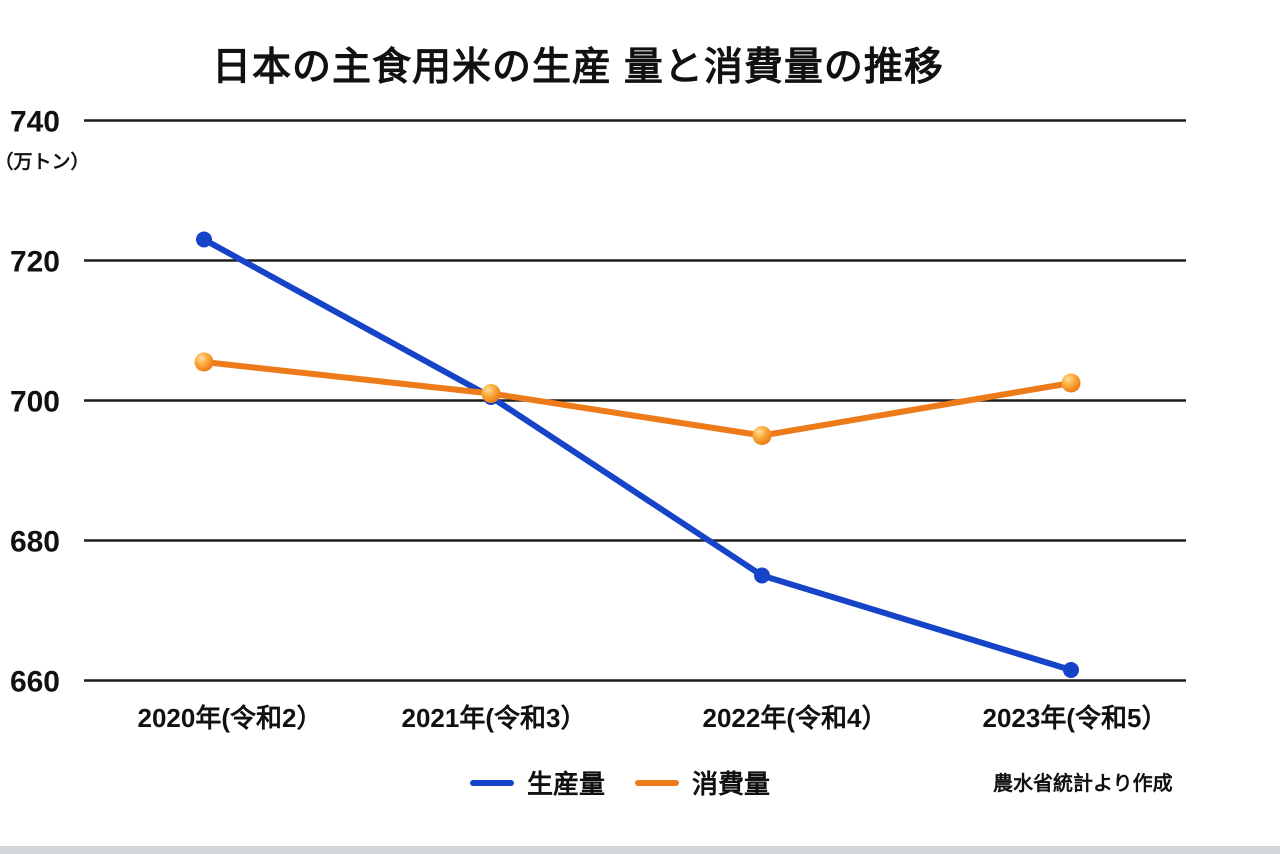 The width and height of the screenshot is (1280, 854). What do you see at coordinates (1083, 784) in the screenshot?
I see `source-note: 農水省統計より作成` at bounding box center [1083, 784].